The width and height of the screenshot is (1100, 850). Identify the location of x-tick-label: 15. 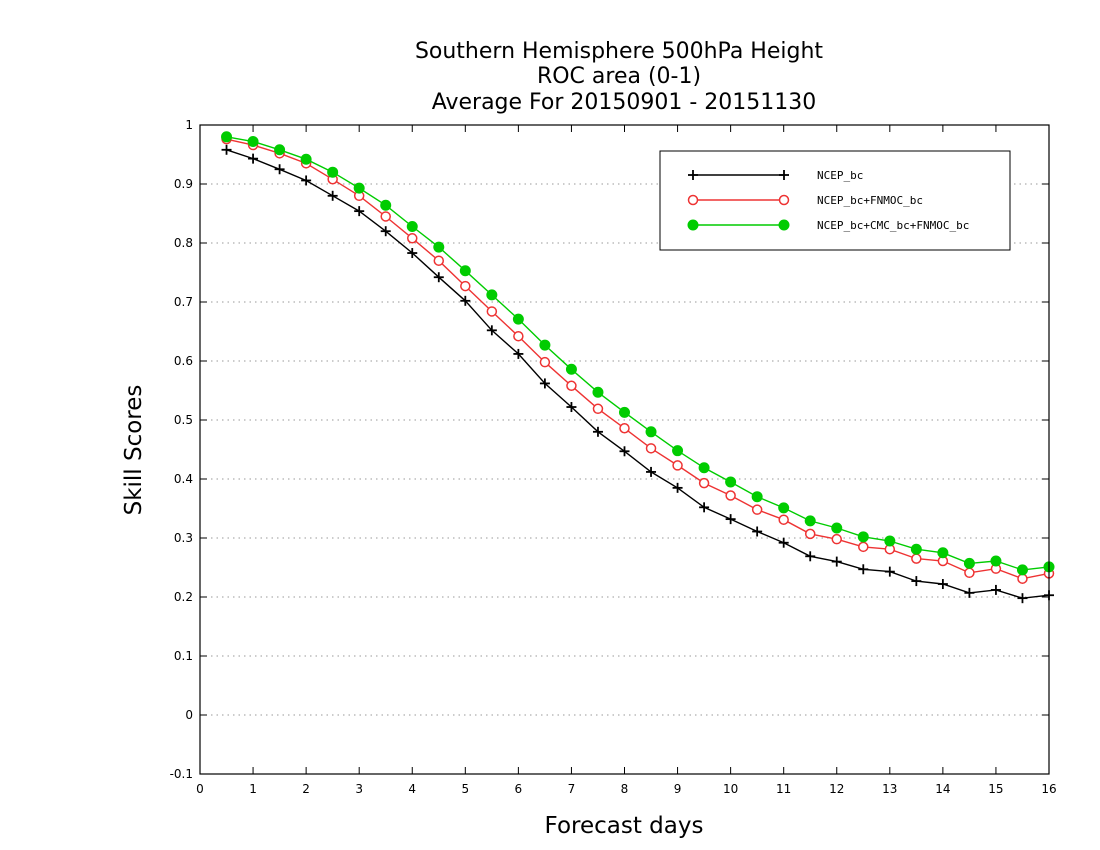
(995, 789).